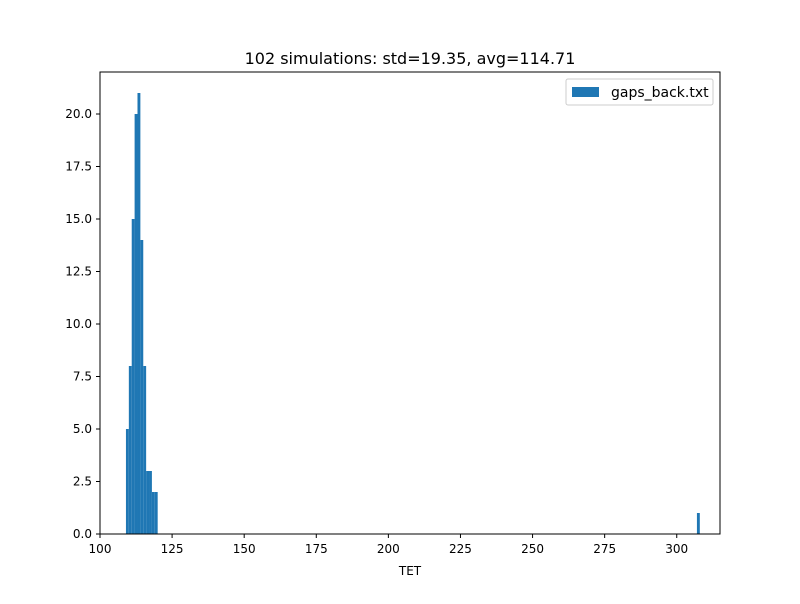 The width and height of the screenshot is (800, 604). I want to click on legend: gaps_back.txt, so click(639, 92).